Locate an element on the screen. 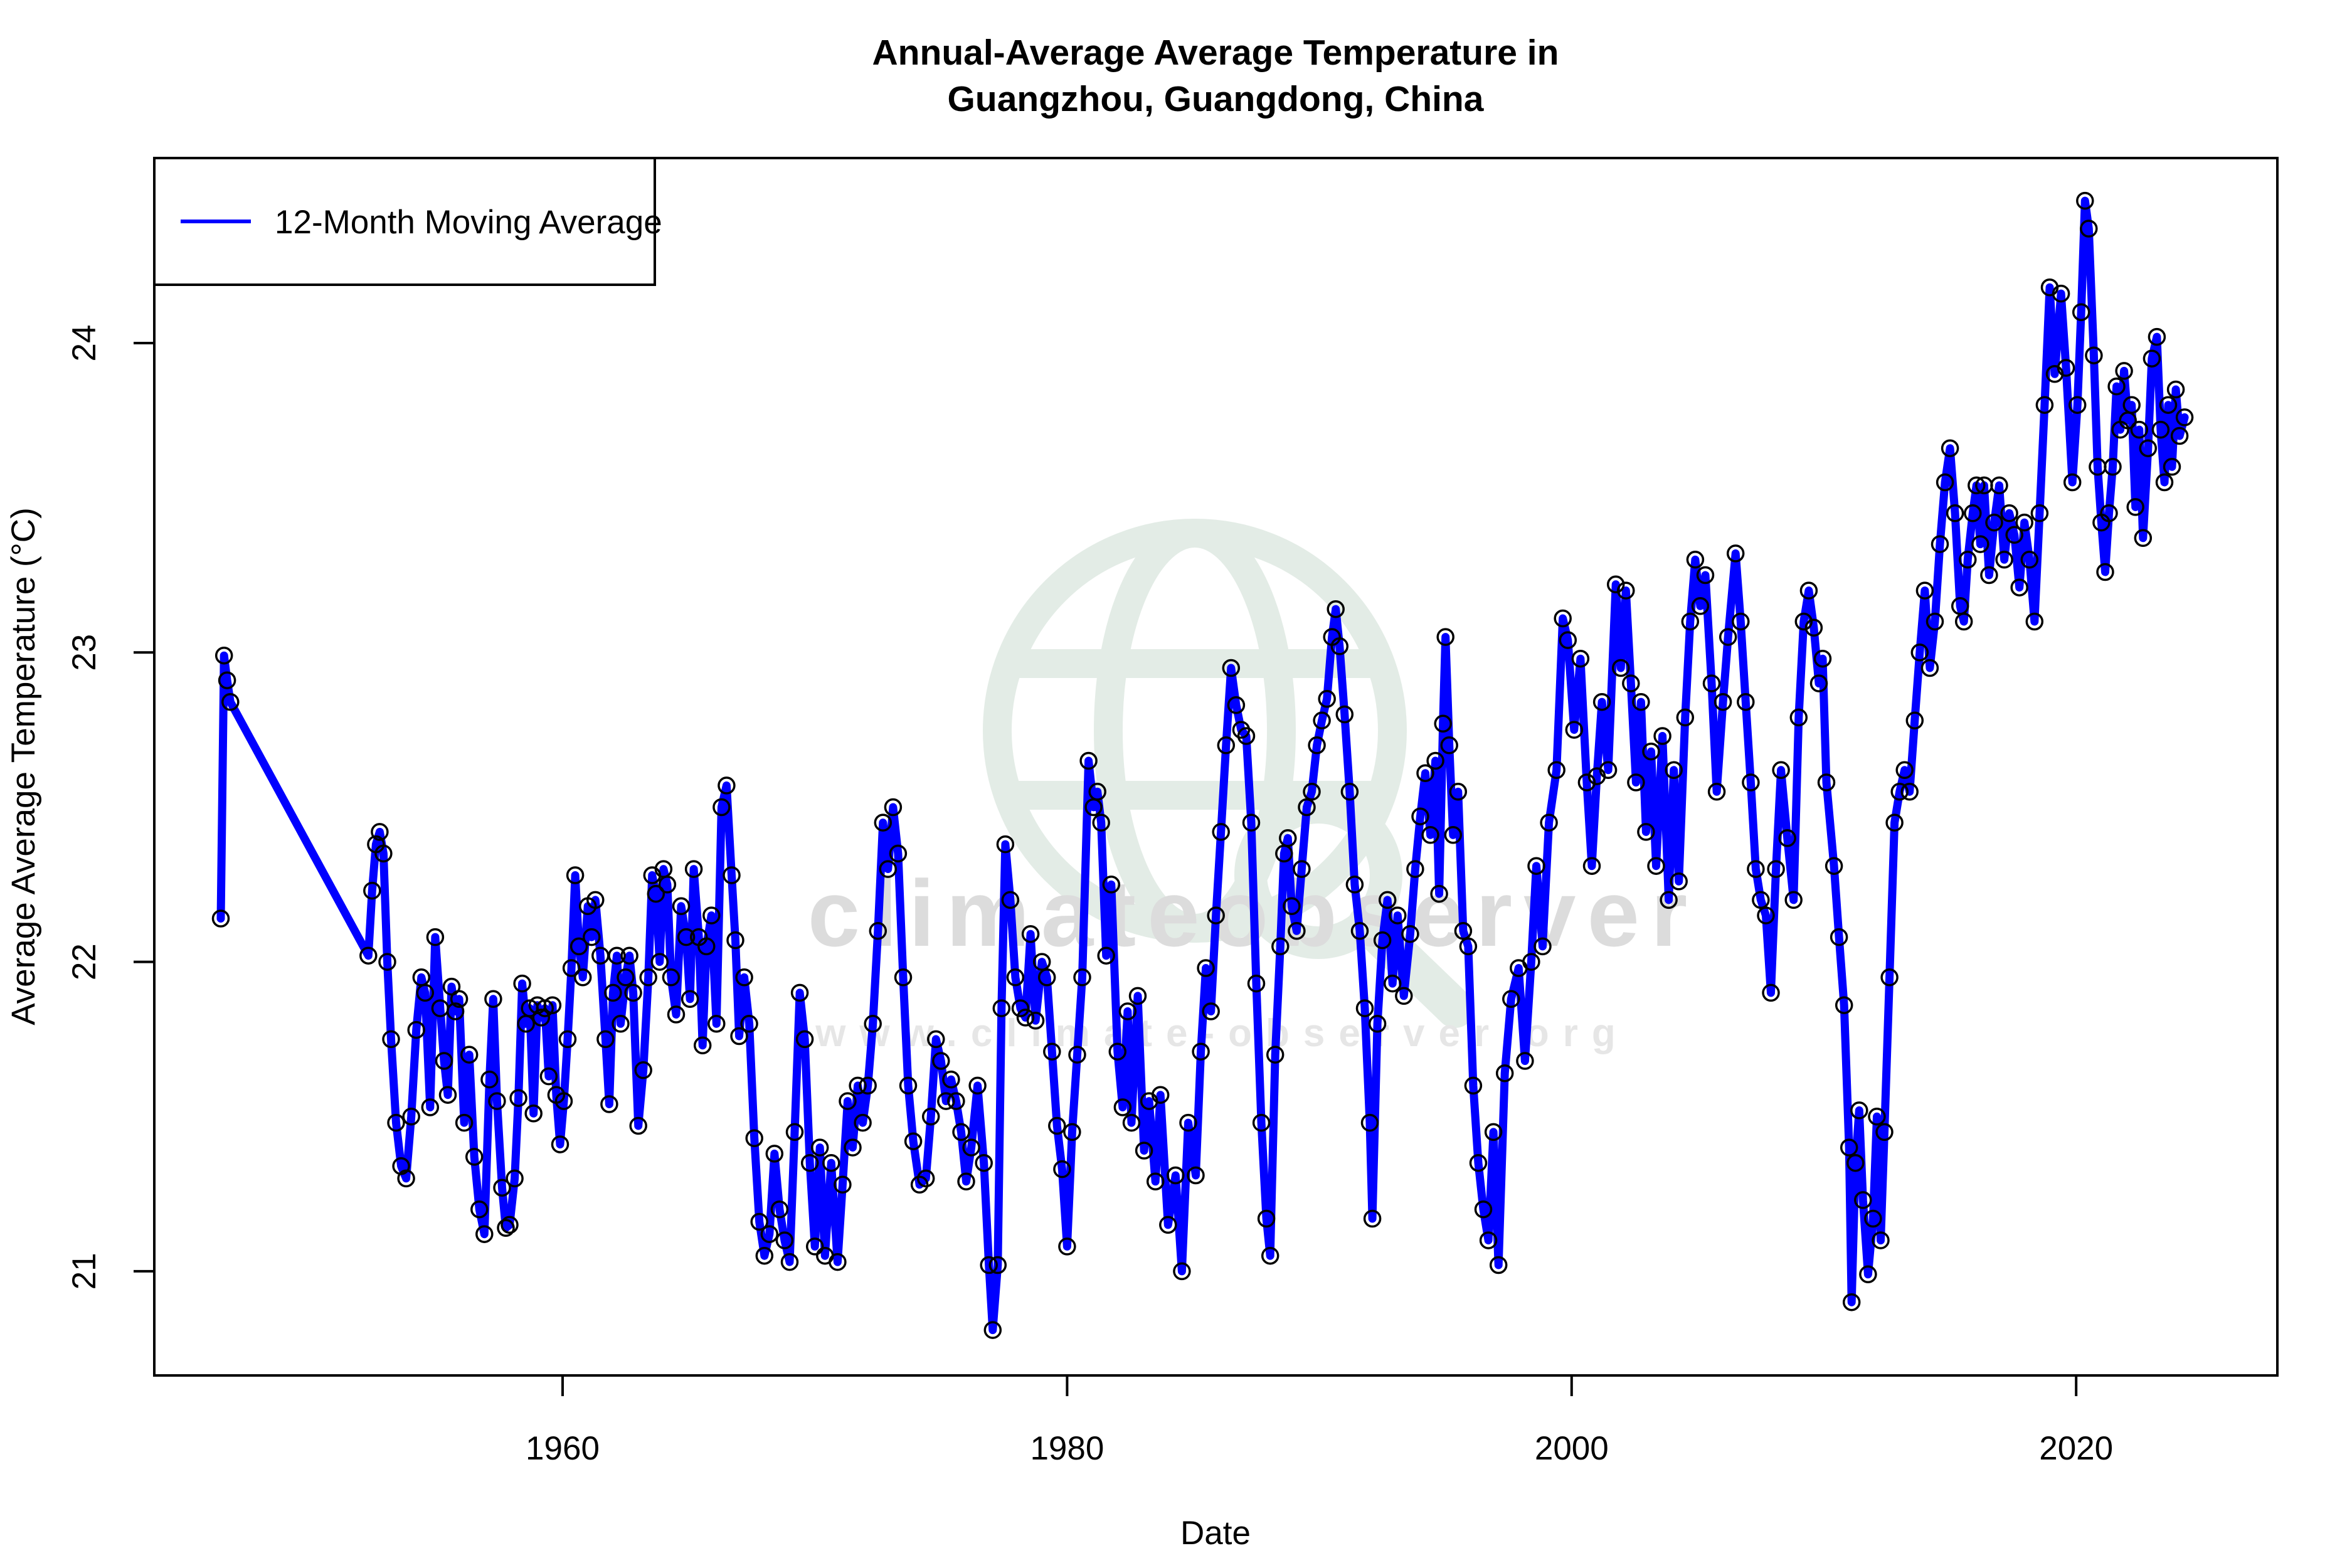 The width and height of the screenshot is (2352, 1568). y-tick-label: 24 is located at coordinates (85, 343).